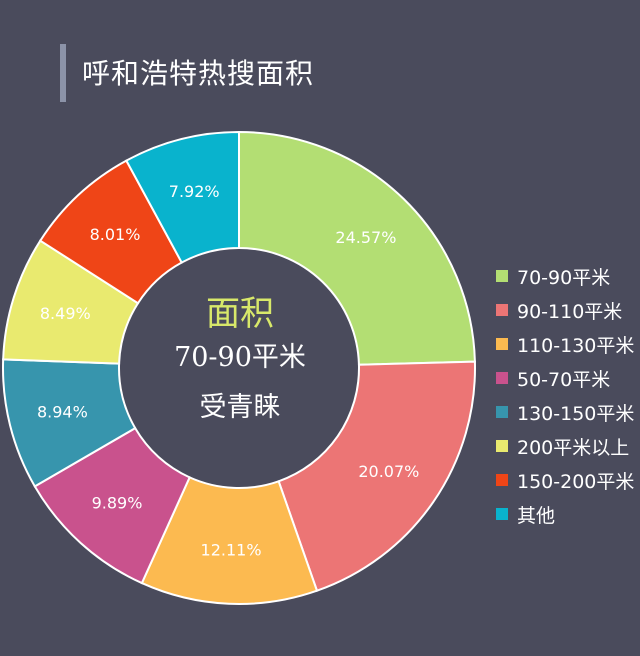 This screenshot has width=640, height=656. I want to click on legend-item-7: 其他, so click(565, 514).